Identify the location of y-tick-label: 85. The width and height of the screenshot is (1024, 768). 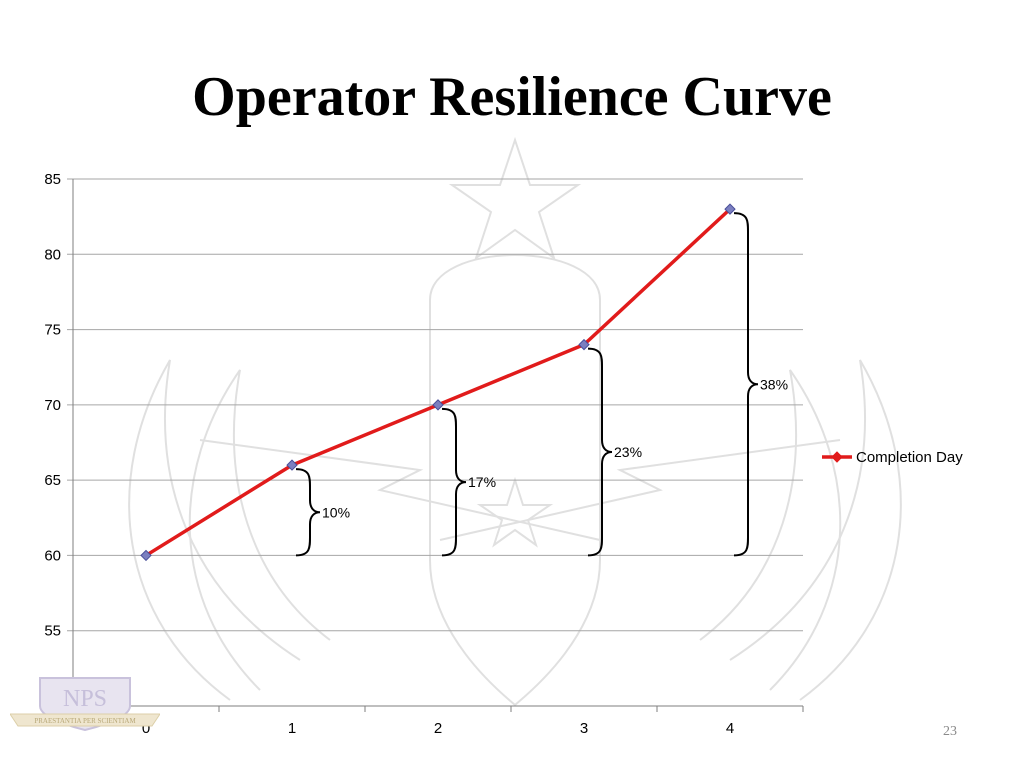
(52, 179).